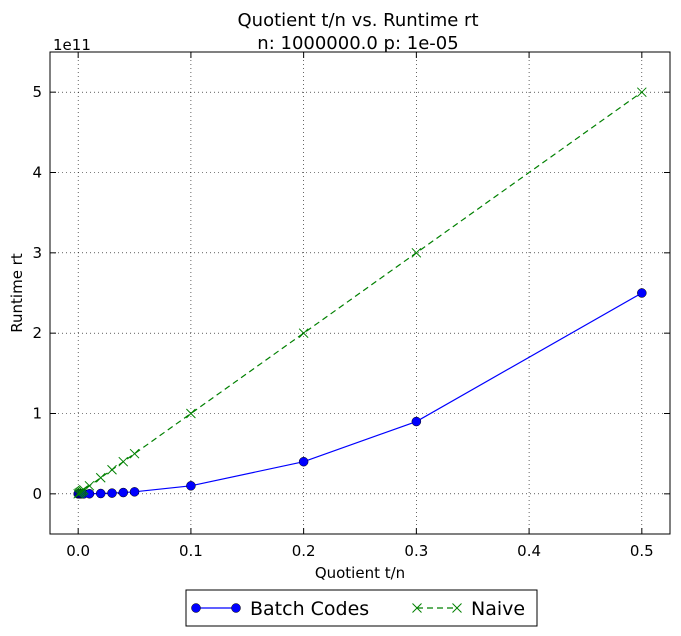  What do you see at coordinates (37, 414) in the screenshot?
I see `y-tick-label: 1` at bounding box center [37, 414].